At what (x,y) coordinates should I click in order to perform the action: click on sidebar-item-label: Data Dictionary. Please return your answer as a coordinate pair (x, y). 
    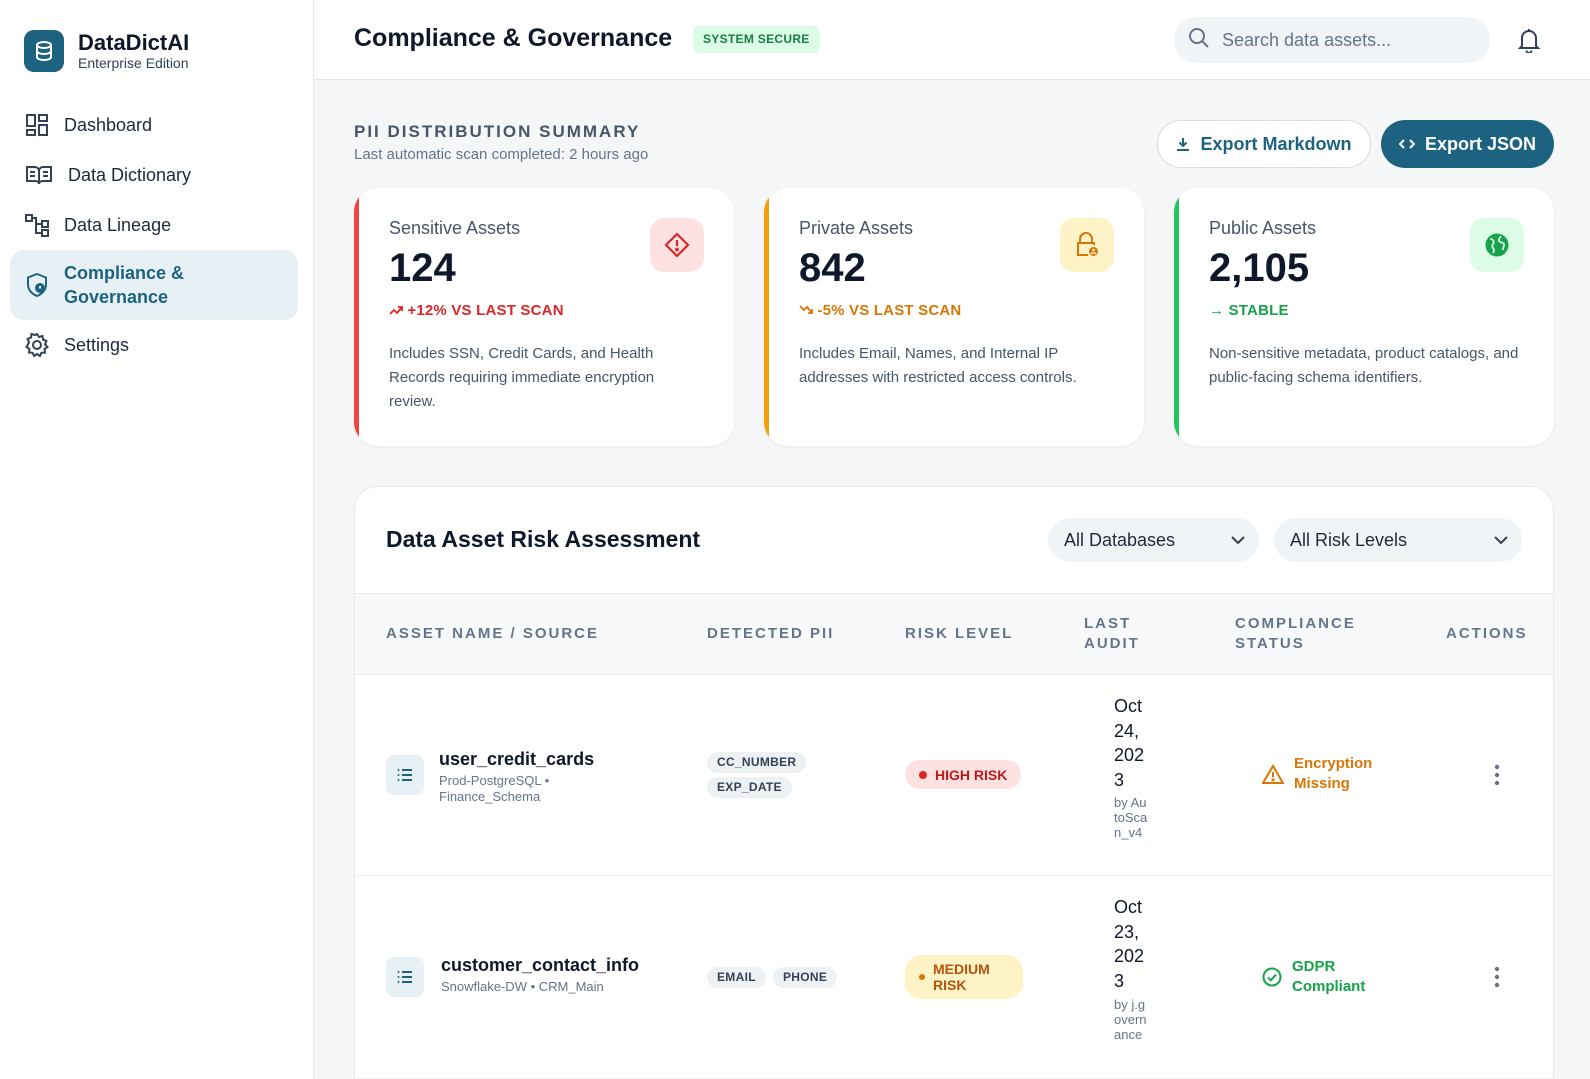
    Looking at the image, I should click on (130, 174).